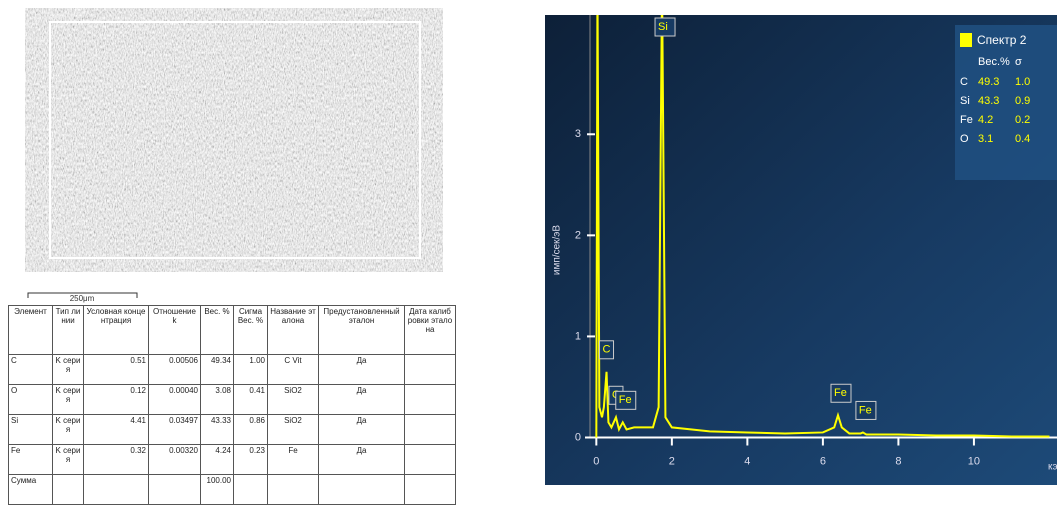 This screenshot has height=506, width=1057. Describe the element at coordinates (966, 120) in the screenshot. I see `legend-cell: Fe` at that location.